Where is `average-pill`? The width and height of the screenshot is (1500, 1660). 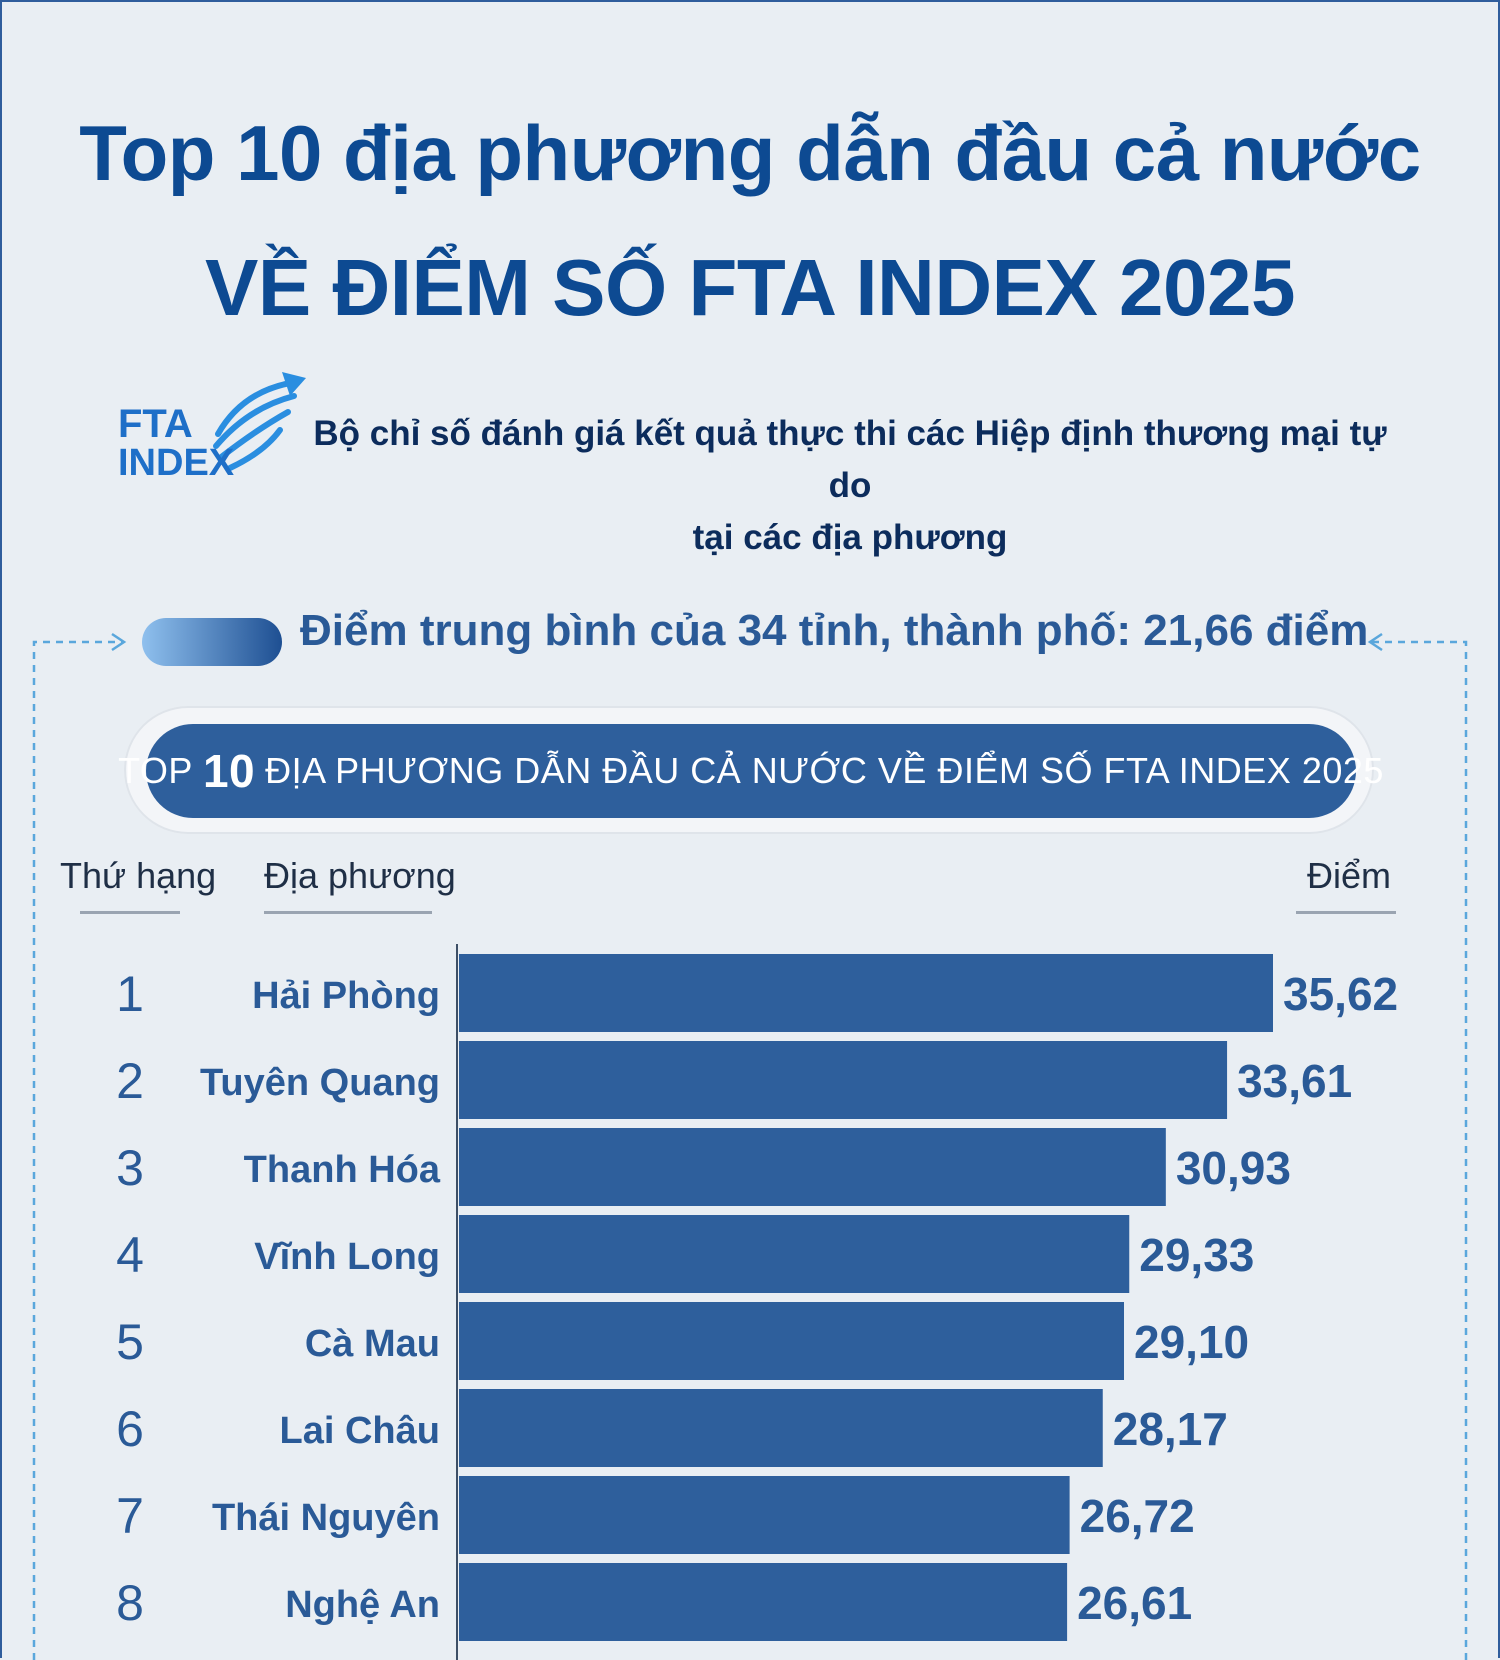 average-pill is located at coordinates (212, 642).